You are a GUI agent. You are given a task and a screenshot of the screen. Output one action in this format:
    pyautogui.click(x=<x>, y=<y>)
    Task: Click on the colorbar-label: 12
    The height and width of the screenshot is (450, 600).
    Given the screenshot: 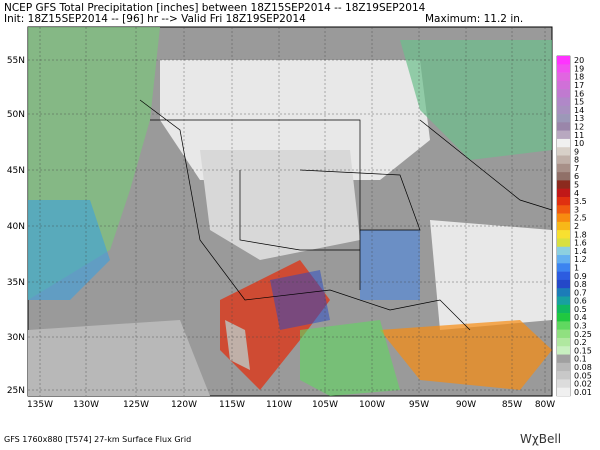 What is the action you would take?
    pyautogui.click(x=579, y=126)
    